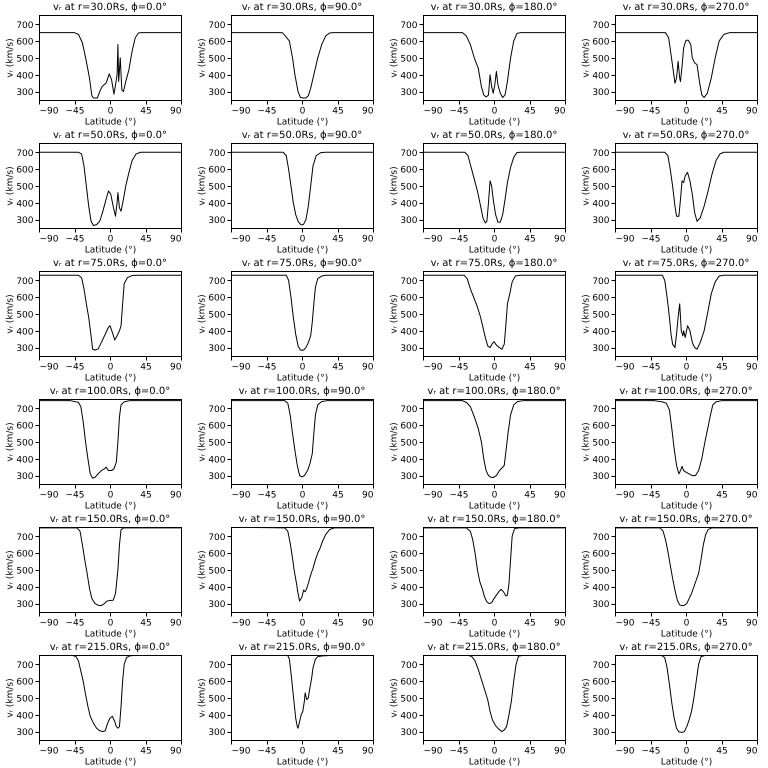  I want to click on chart-title: vᵣ at r=215.0Rs, ϕ=90.0°, so click(302, 647).